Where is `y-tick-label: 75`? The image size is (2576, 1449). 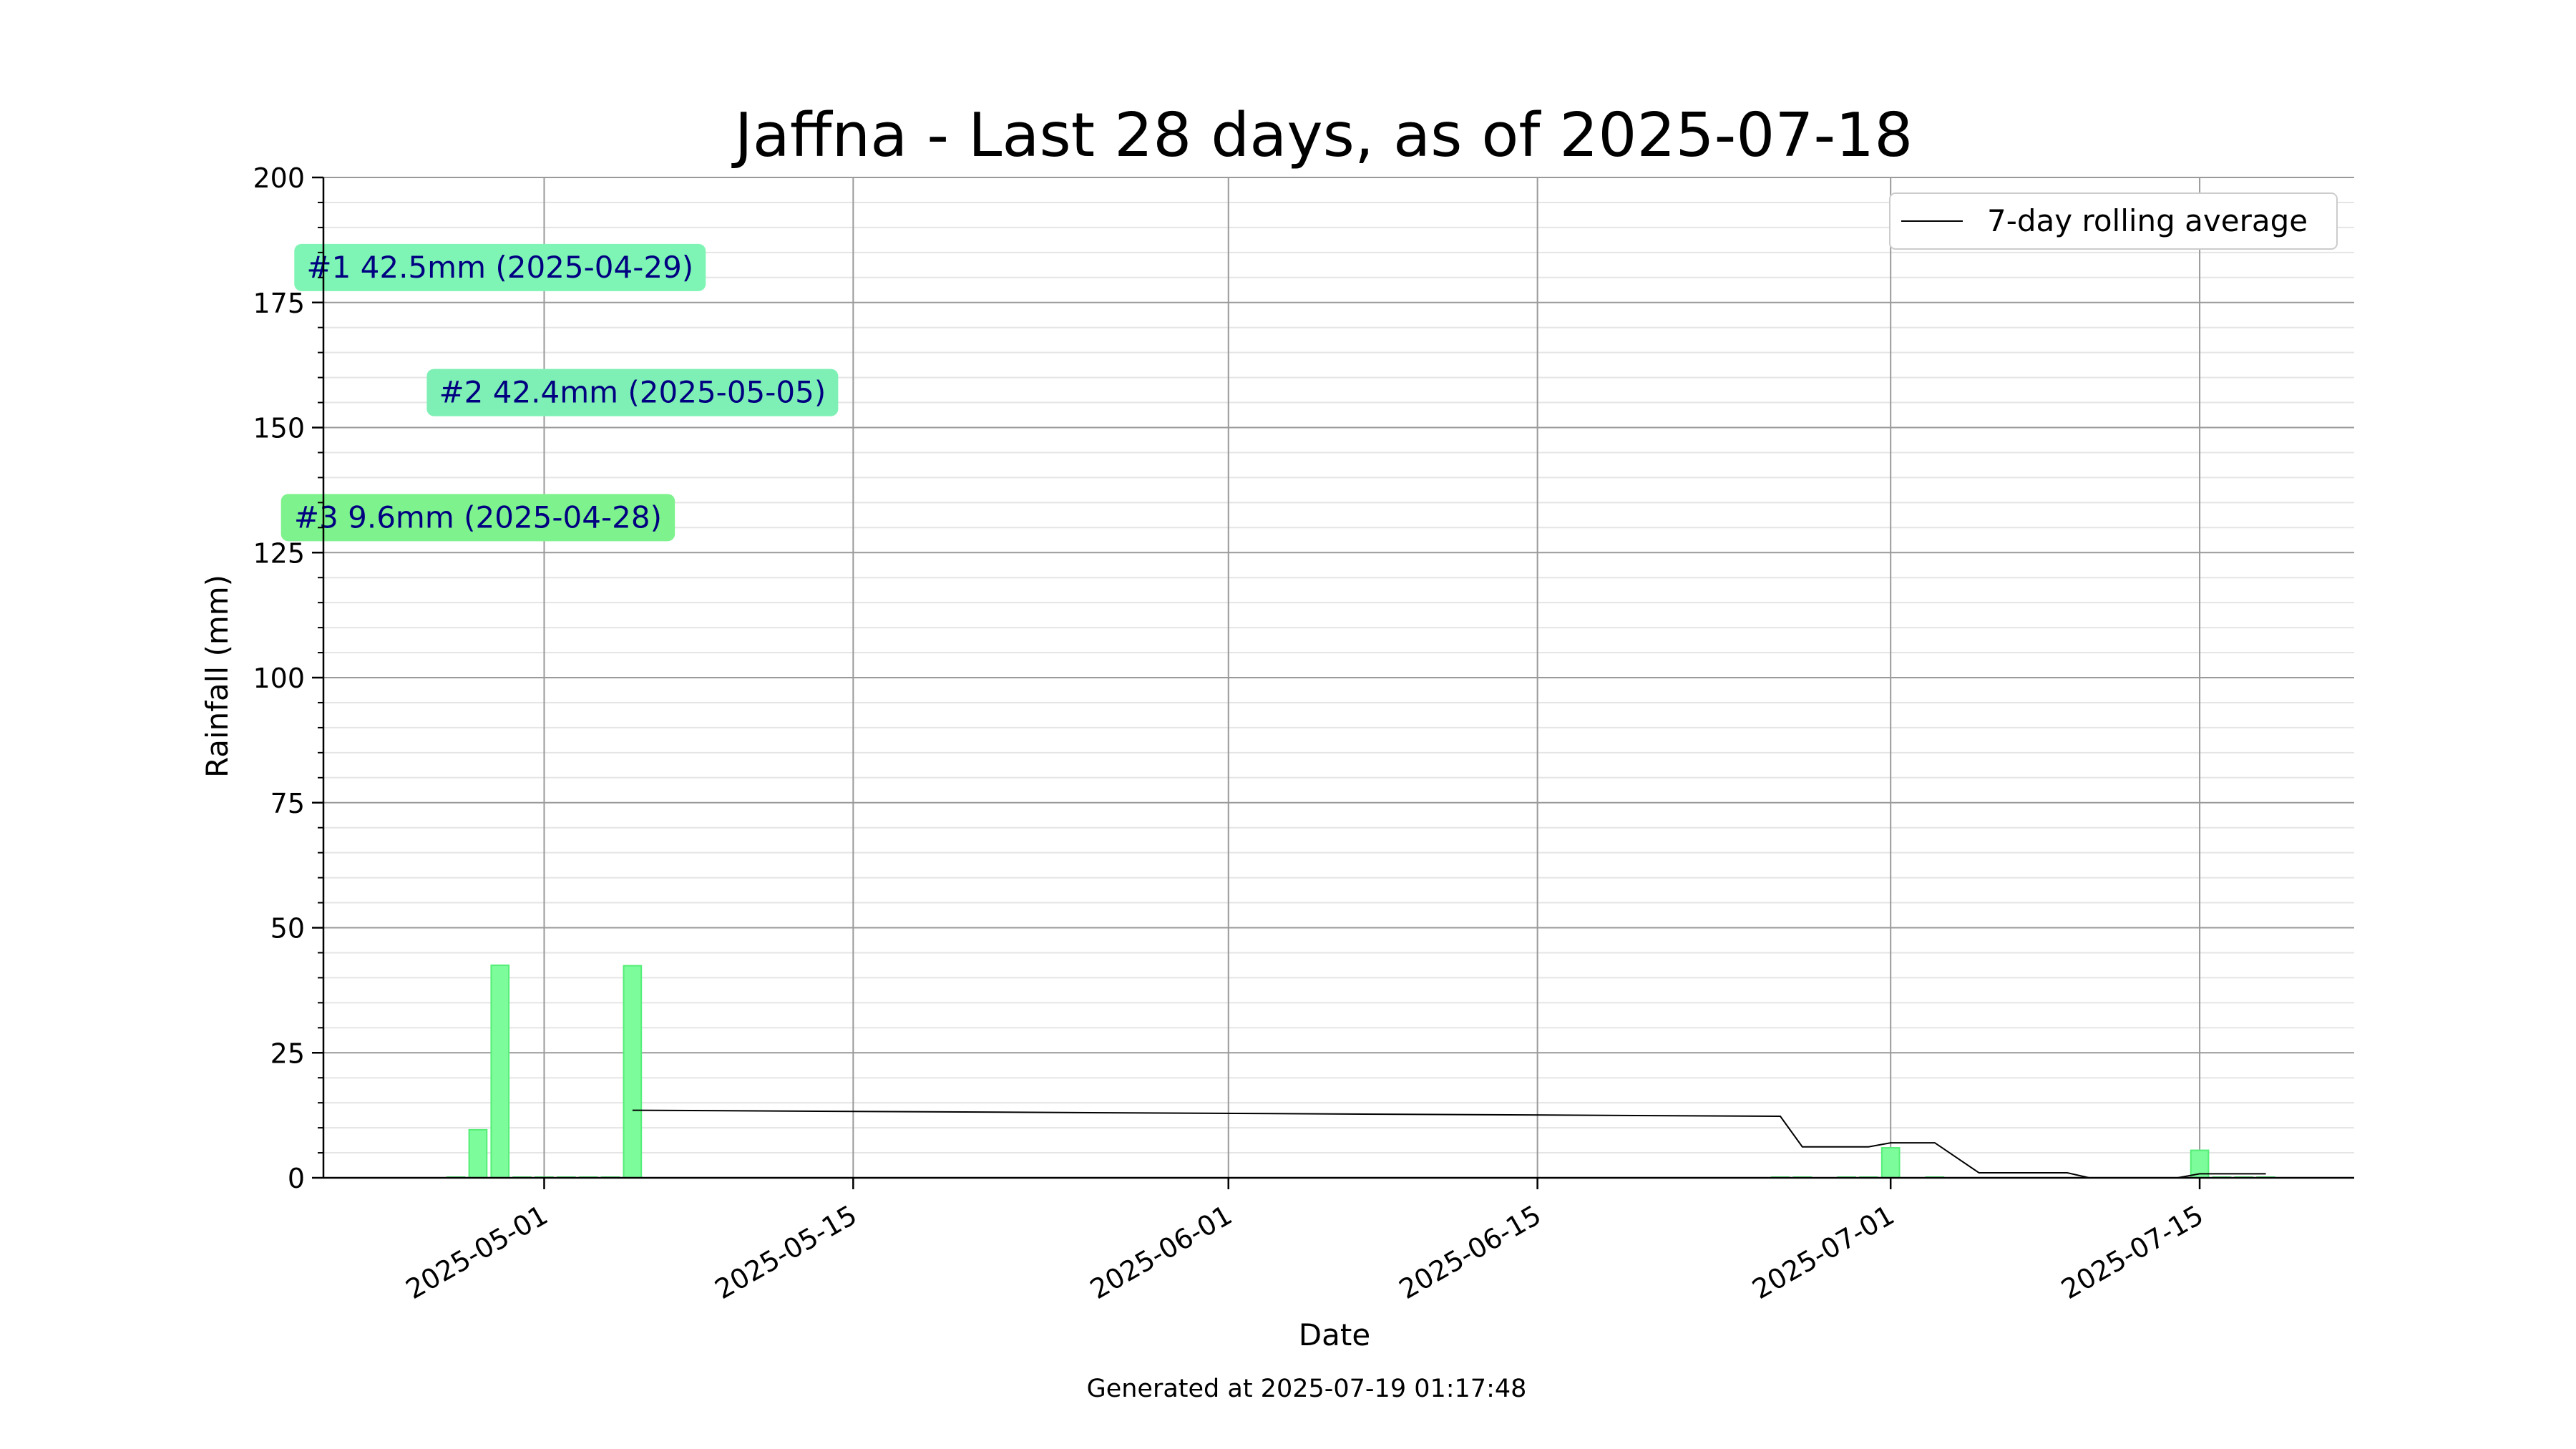
y-tick-label: 75 is located at coordinates (287, 803).